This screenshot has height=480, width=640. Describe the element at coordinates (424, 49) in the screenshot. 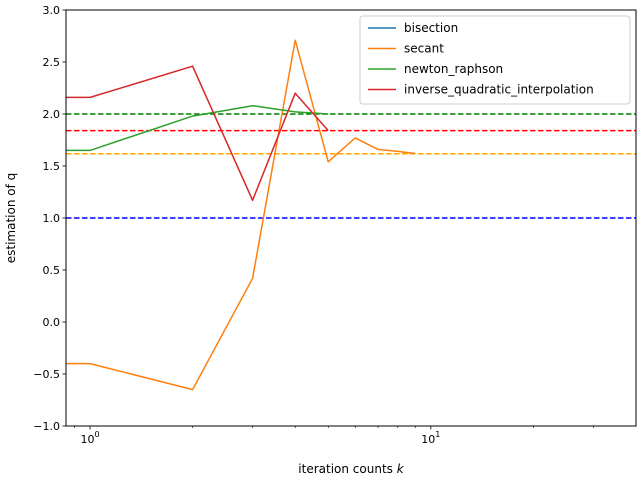

I see `legend-label: secant` at that location.